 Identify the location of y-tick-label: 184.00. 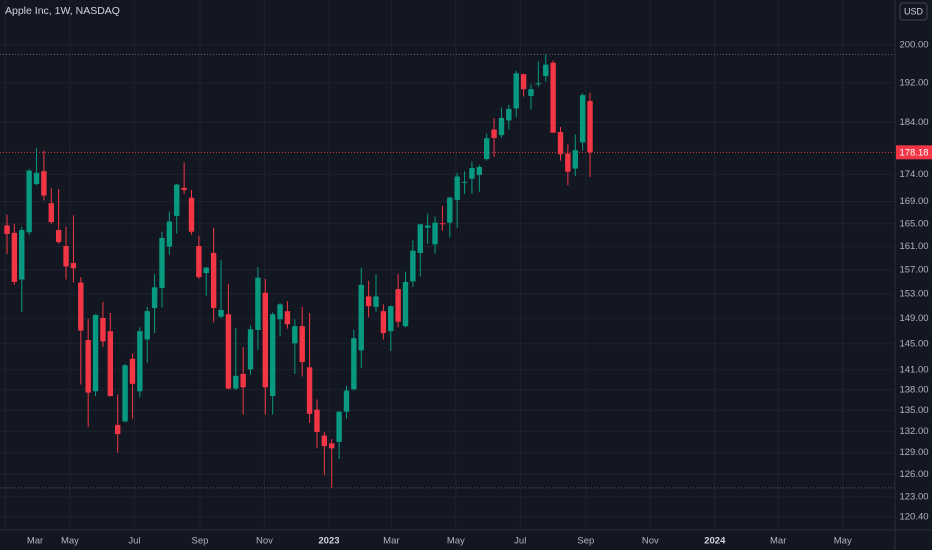
(913, 122).